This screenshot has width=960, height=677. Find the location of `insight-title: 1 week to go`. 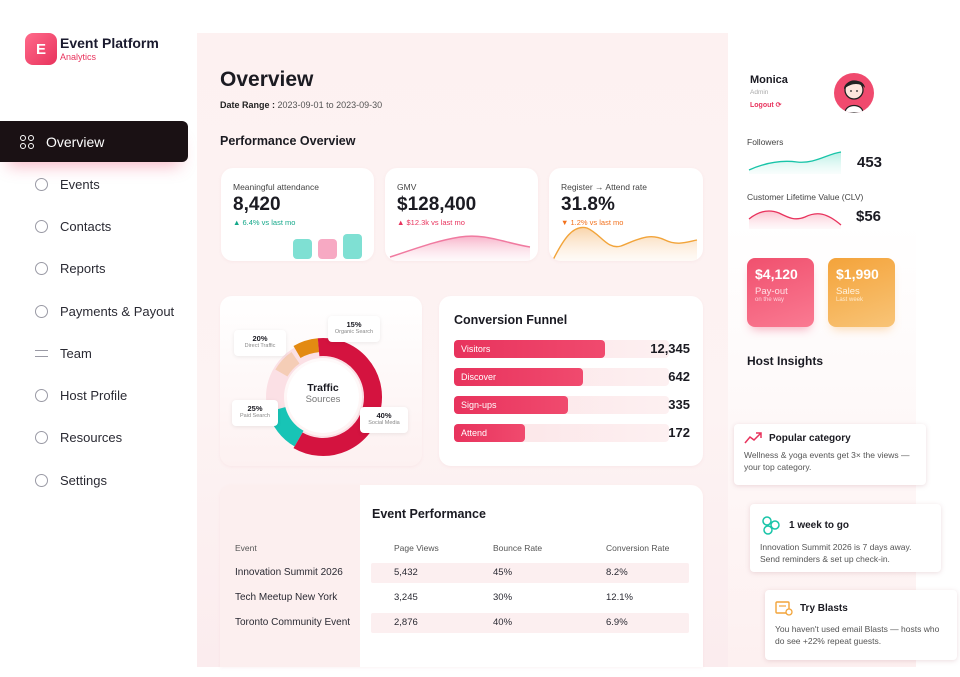

insight-title: 1 week to go is located at coordinates (819, 525).